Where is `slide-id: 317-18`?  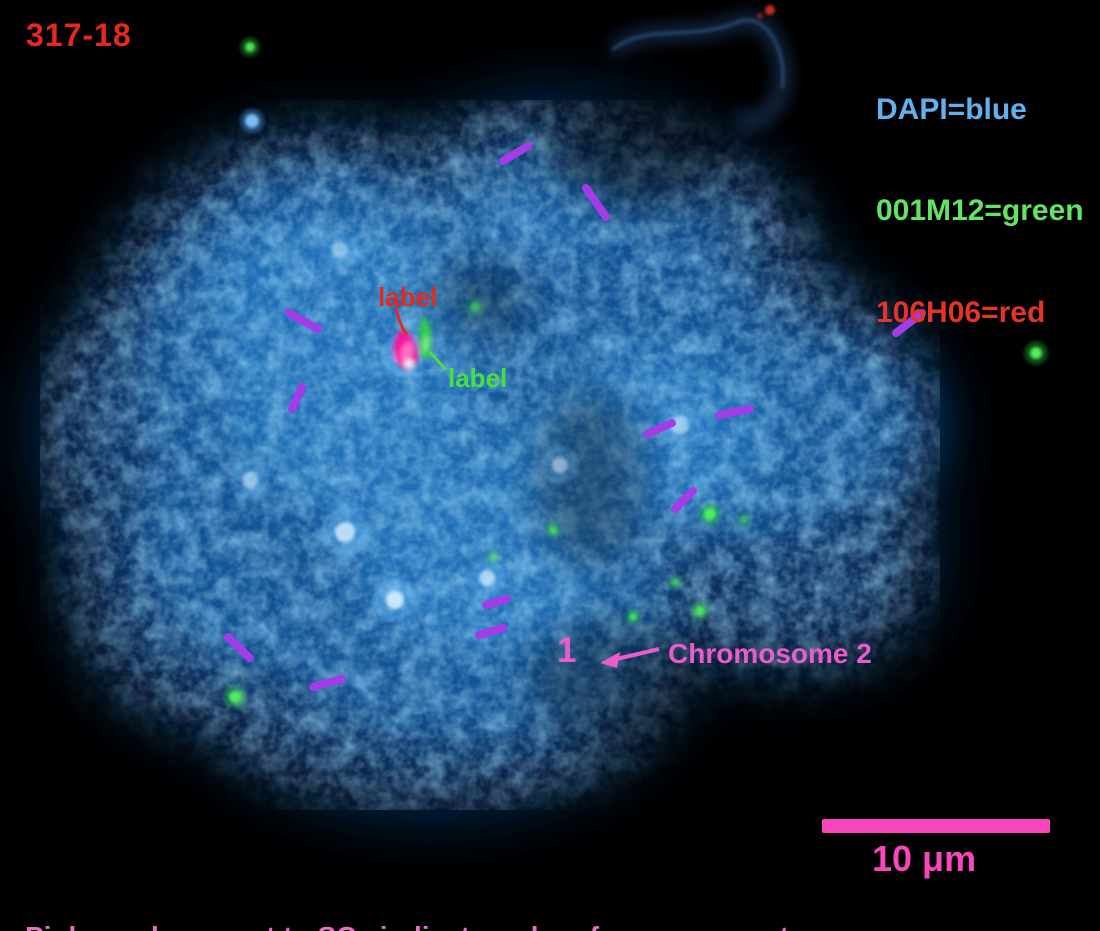
slide-id: 317-18 is located at coordinates (79, 35).